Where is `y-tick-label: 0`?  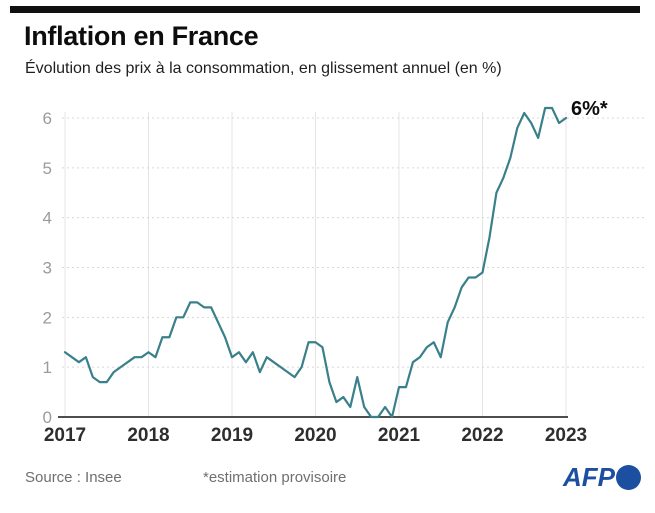
y-tick-label: 0 is located at coordinates (47, 417).